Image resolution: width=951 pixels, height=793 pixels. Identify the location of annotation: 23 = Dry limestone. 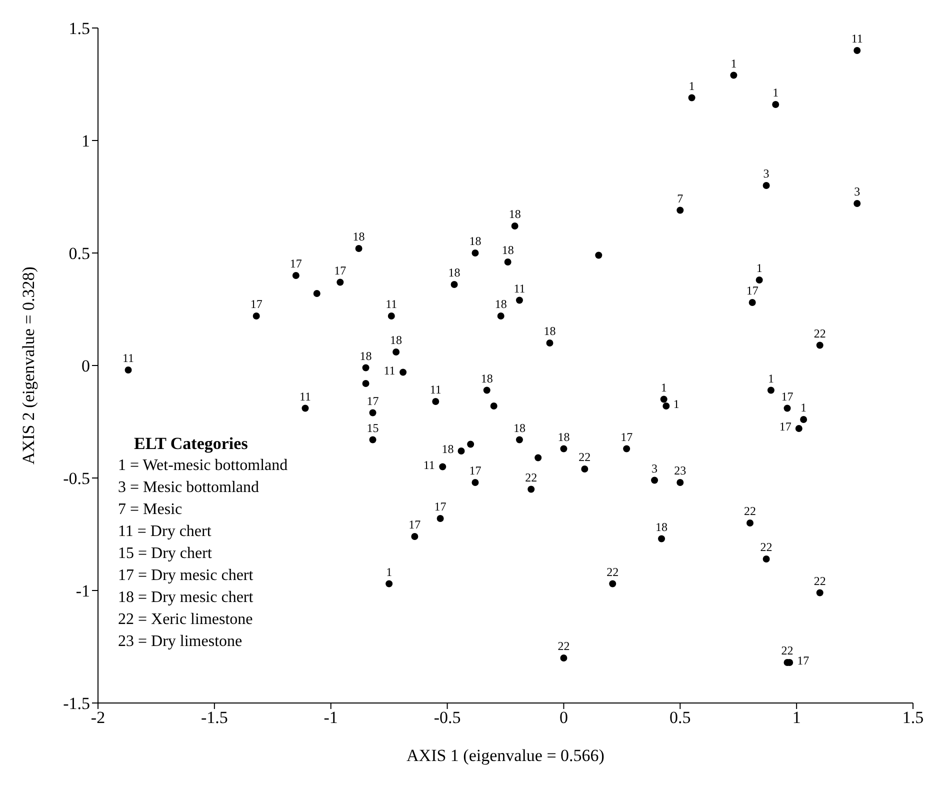
(181, 642).